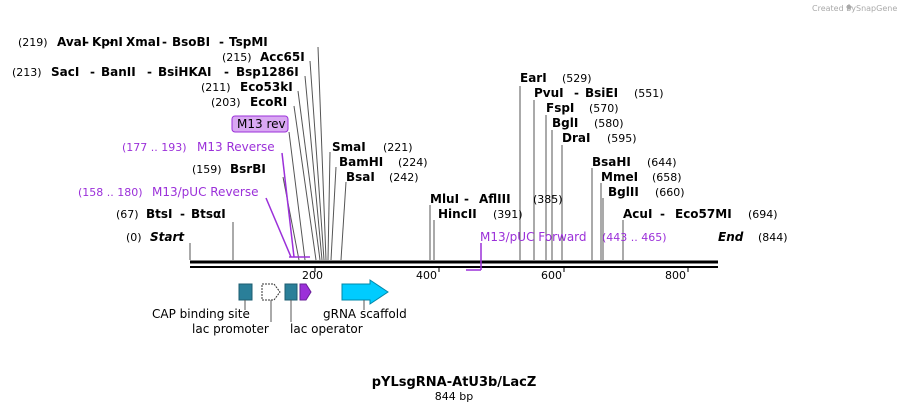 The image size is (909, 411). What do you see at coordinates (312, 275) in the screenshot?
I see `tick-label-200: 200` at bounding box center [312, 275].